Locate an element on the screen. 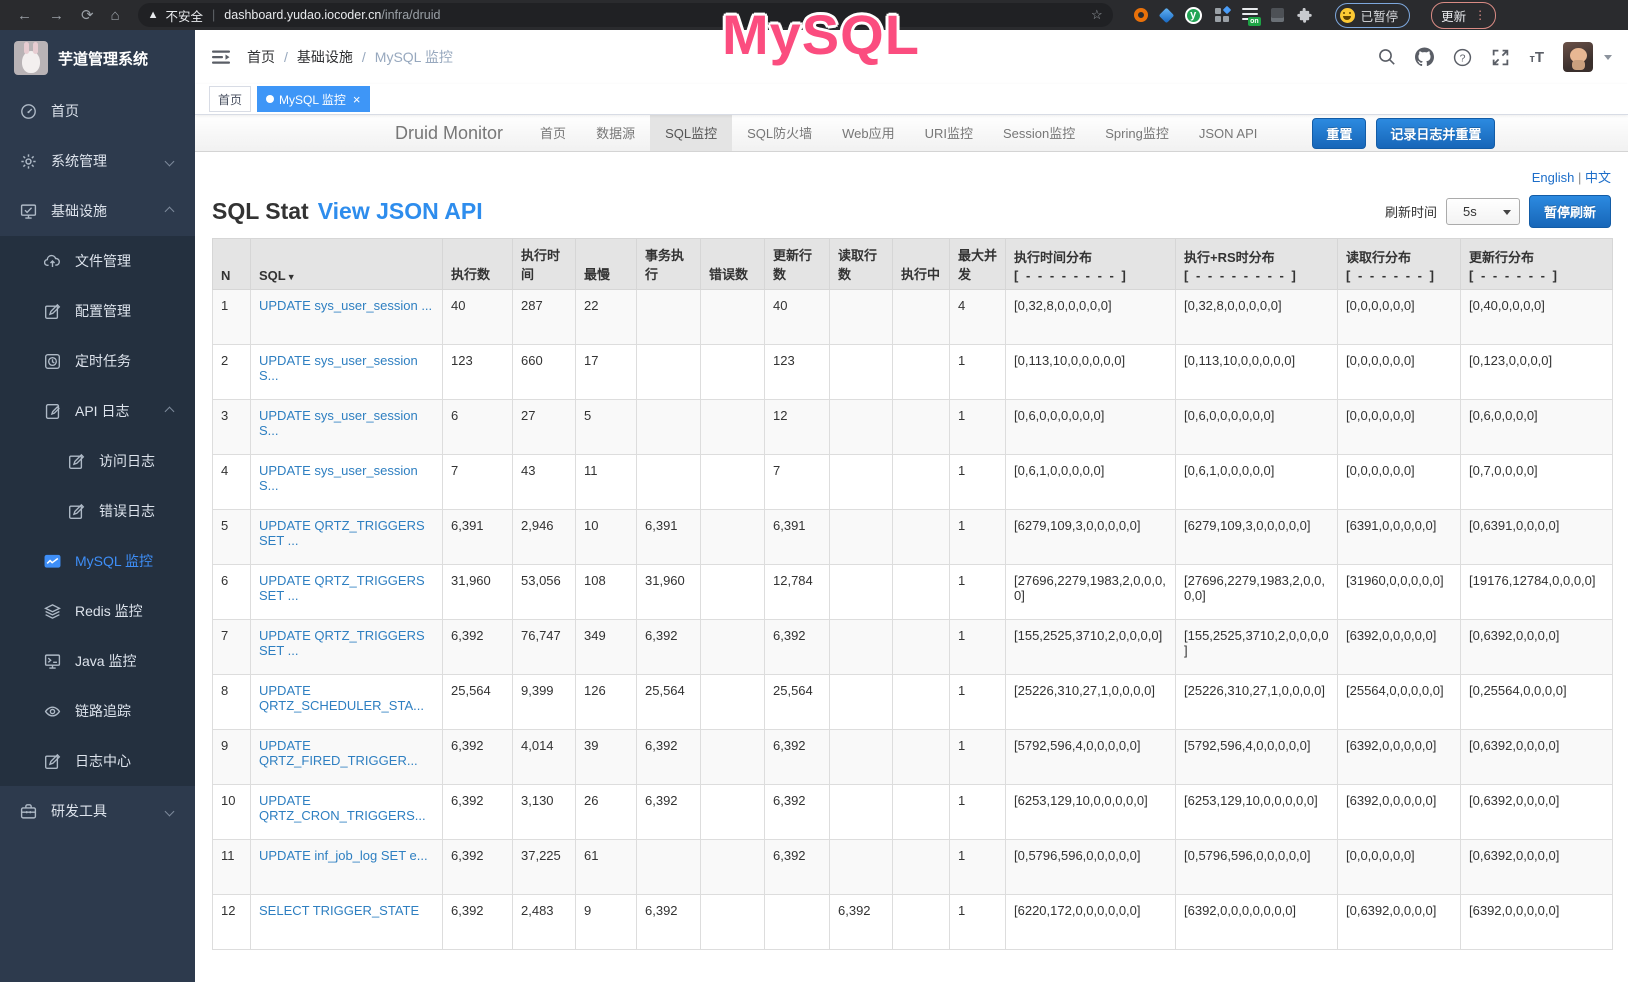  browser-reload-icon: ⟳ is located at coordinates (87, 15).